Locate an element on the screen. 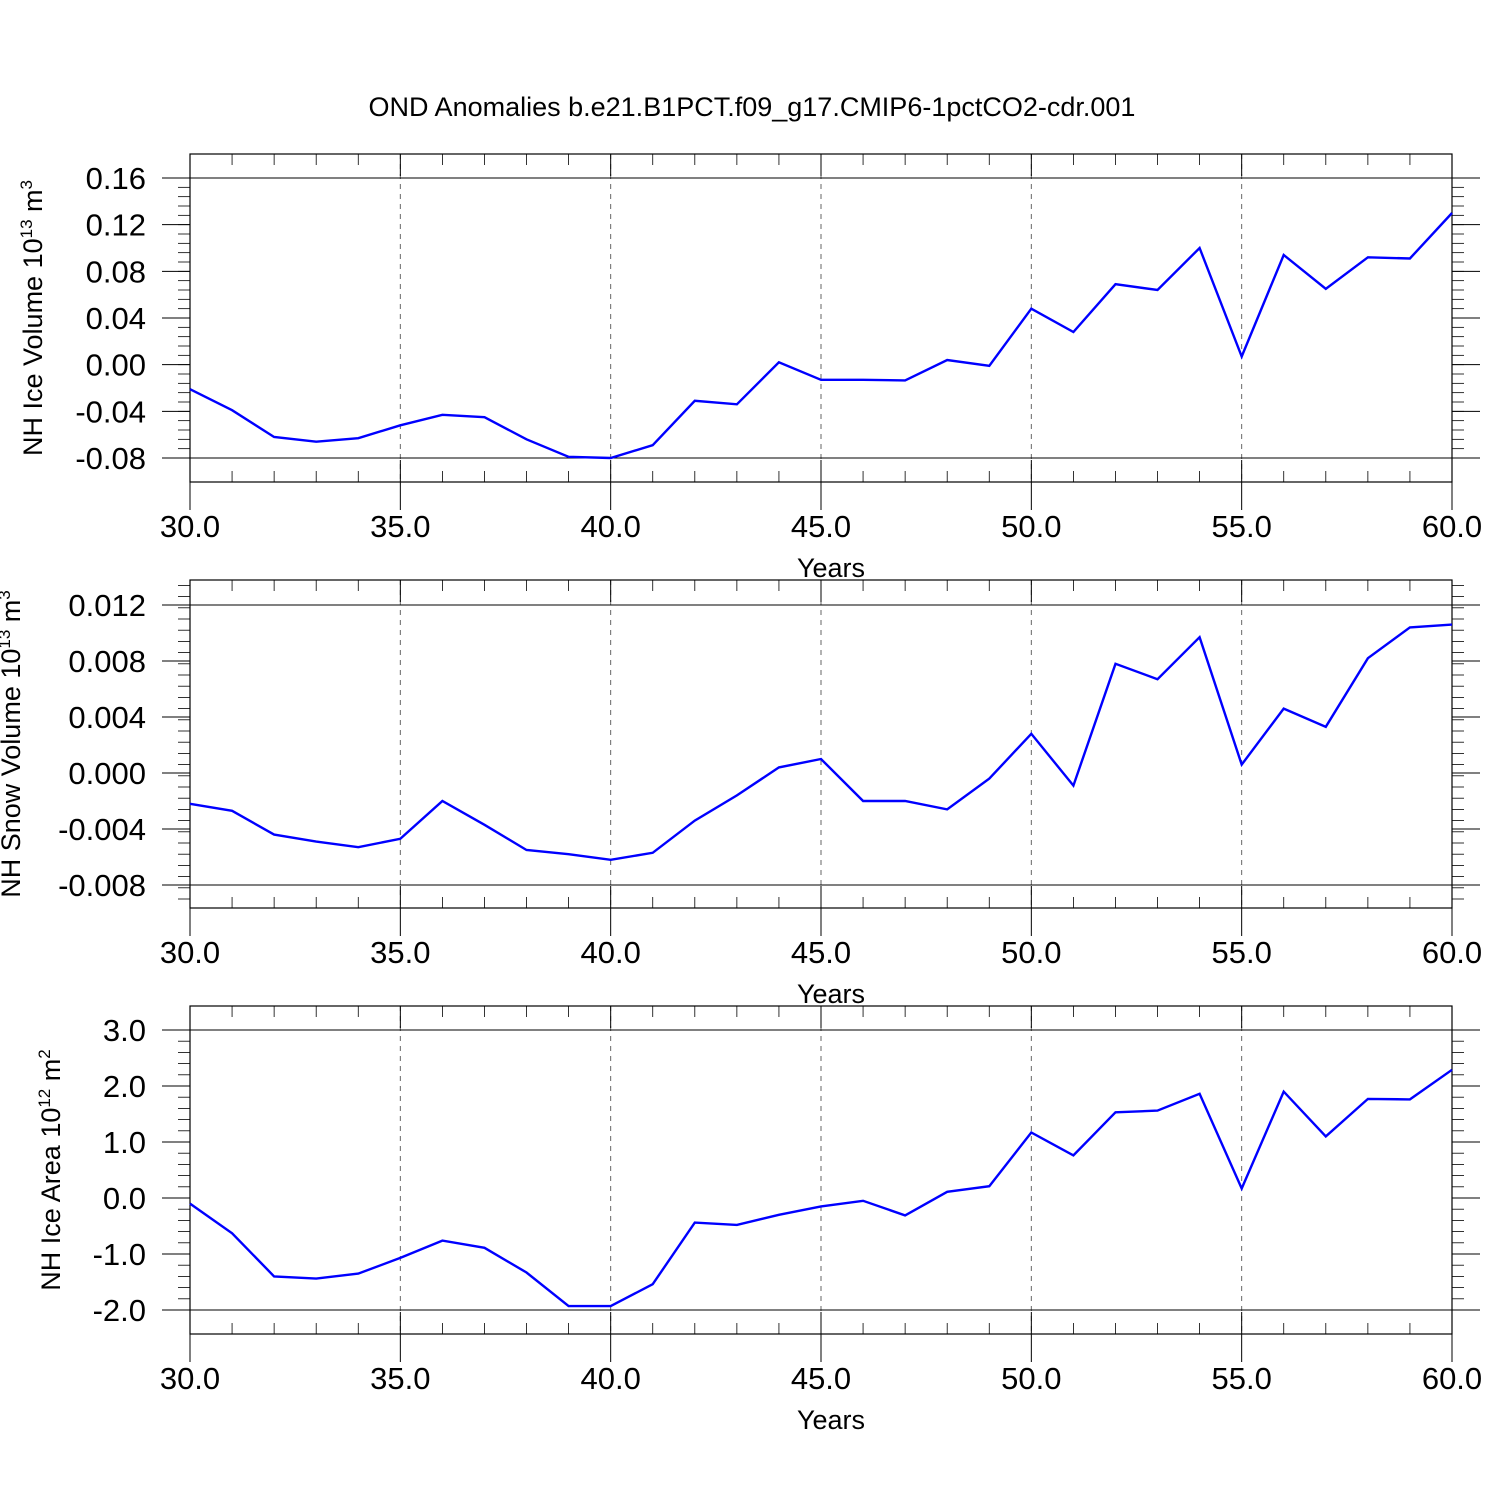 The image size is (1500, 1500). y-tick-label: 0.004 is located at coordinates (107, 717).